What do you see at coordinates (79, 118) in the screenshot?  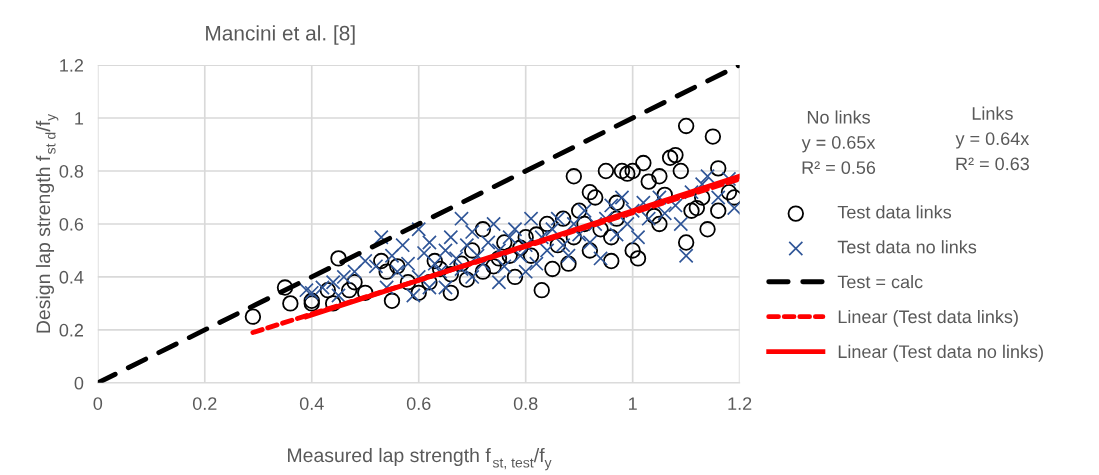 I see `y-tick-label: 1` at bounding box center [79, 118].